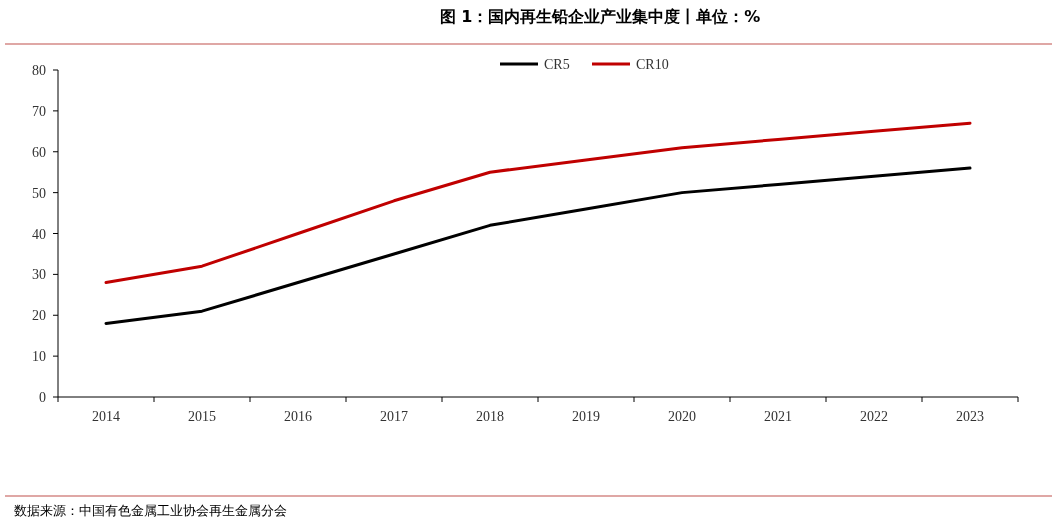 The width and height of the screenshot is (1057, 523). What do you see at coordinates (39, 70) in the screenshot?
I see `y-tick-label: 80` at bounding box center [39, 70].